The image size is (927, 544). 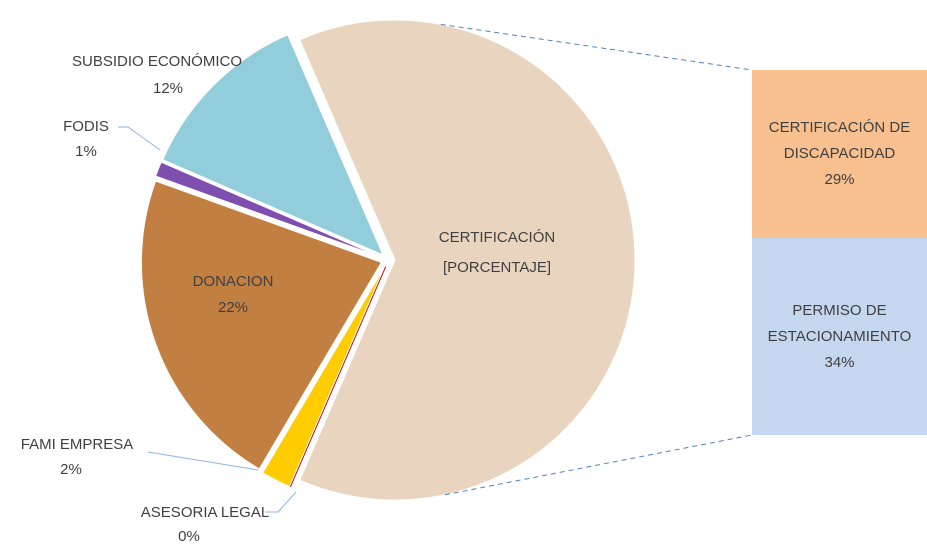 What do you see at coordinates (71, 469) in the screenshot?
I see `slice-value-label: 2%` at bounding box center [71, 469].